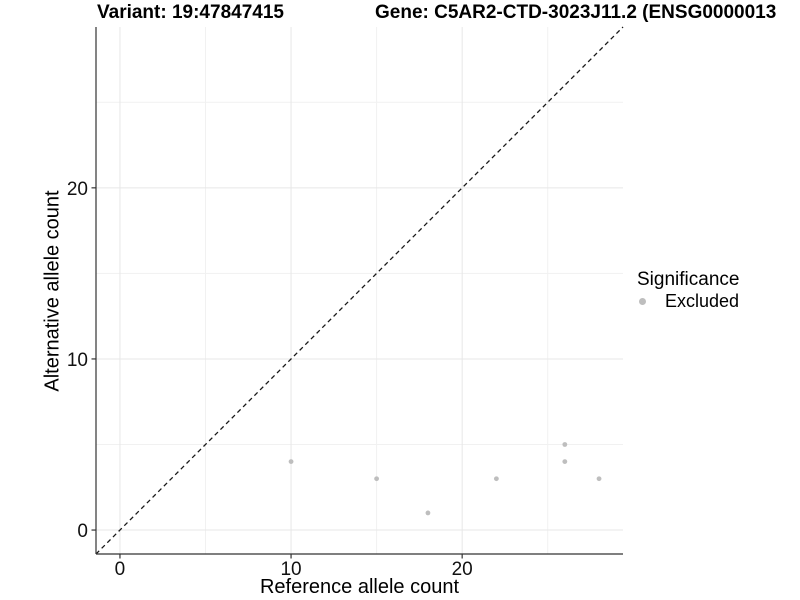 This screenshot has width=800, height=600. I want to click on legend-item-excluded: Excluded, so click(688, 301).